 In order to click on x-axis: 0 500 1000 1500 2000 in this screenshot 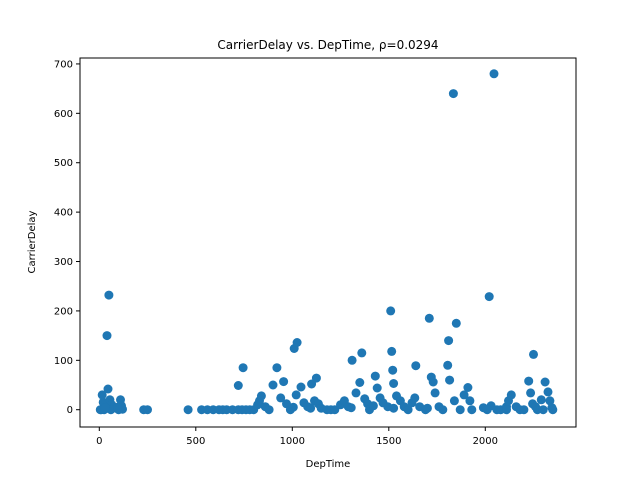, I will do `click(297, 437)`.